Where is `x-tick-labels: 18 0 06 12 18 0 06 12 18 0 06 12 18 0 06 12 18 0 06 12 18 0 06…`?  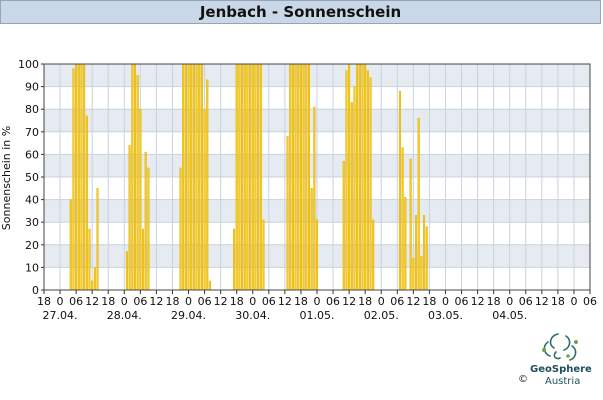 x-tick-labels: 18 0 06 12 18 0 06 12 18 0 06 12 18 0 06 12 18 0 06 12 18 0 06… is located at coordinates (317, 301).